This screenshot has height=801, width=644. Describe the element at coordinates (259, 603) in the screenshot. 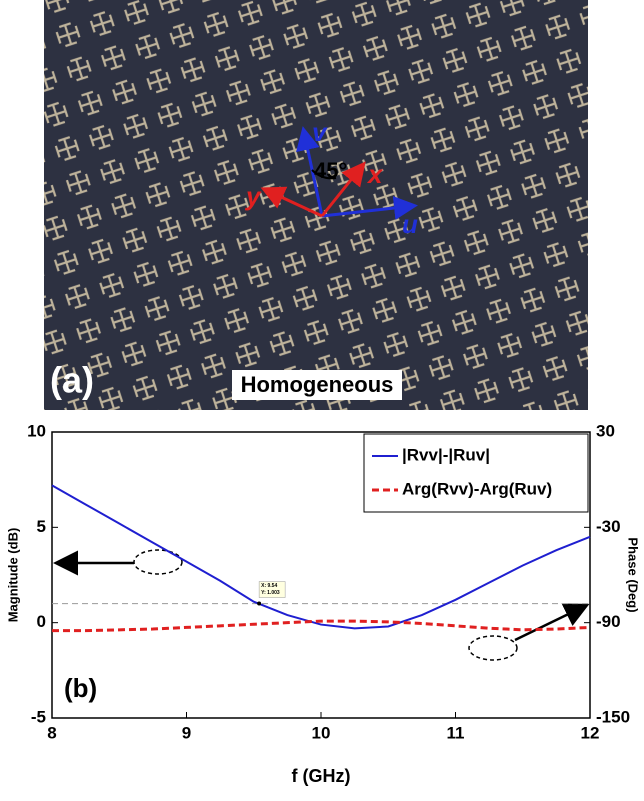

I see `datatip-point` at that location.